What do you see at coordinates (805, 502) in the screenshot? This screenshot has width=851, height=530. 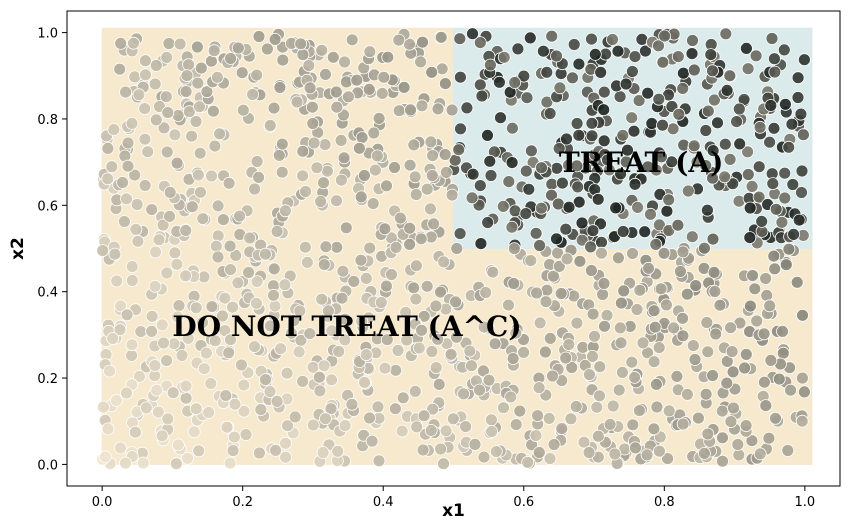 I see `x-tick-label: 1.0` at bounding box center [805, 502].